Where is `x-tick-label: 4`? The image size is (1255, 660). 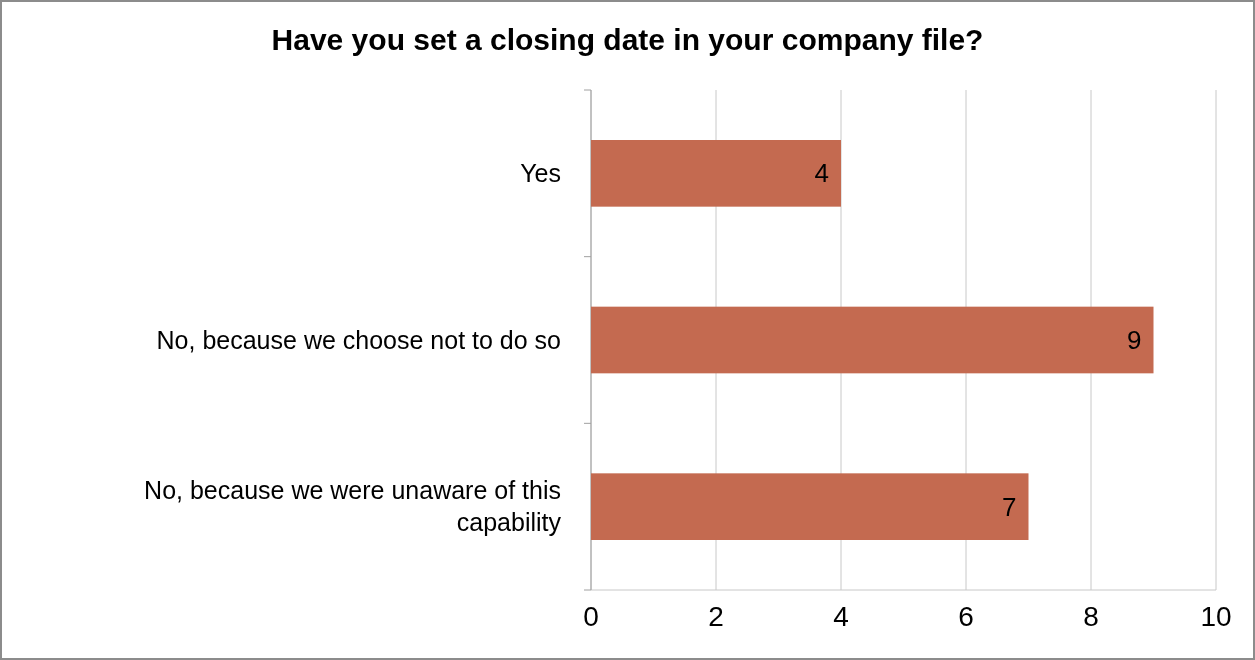
x-tick-label: 4 is located at coordinates (841, 616).